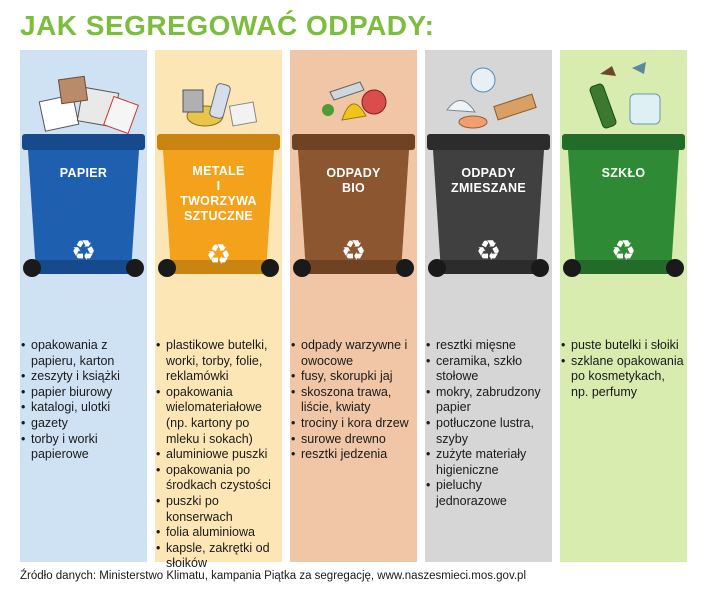 The height and width of the screenshot is (600, 710). I want to click on bin-label-papier: PAPIER, so click(83, 173).